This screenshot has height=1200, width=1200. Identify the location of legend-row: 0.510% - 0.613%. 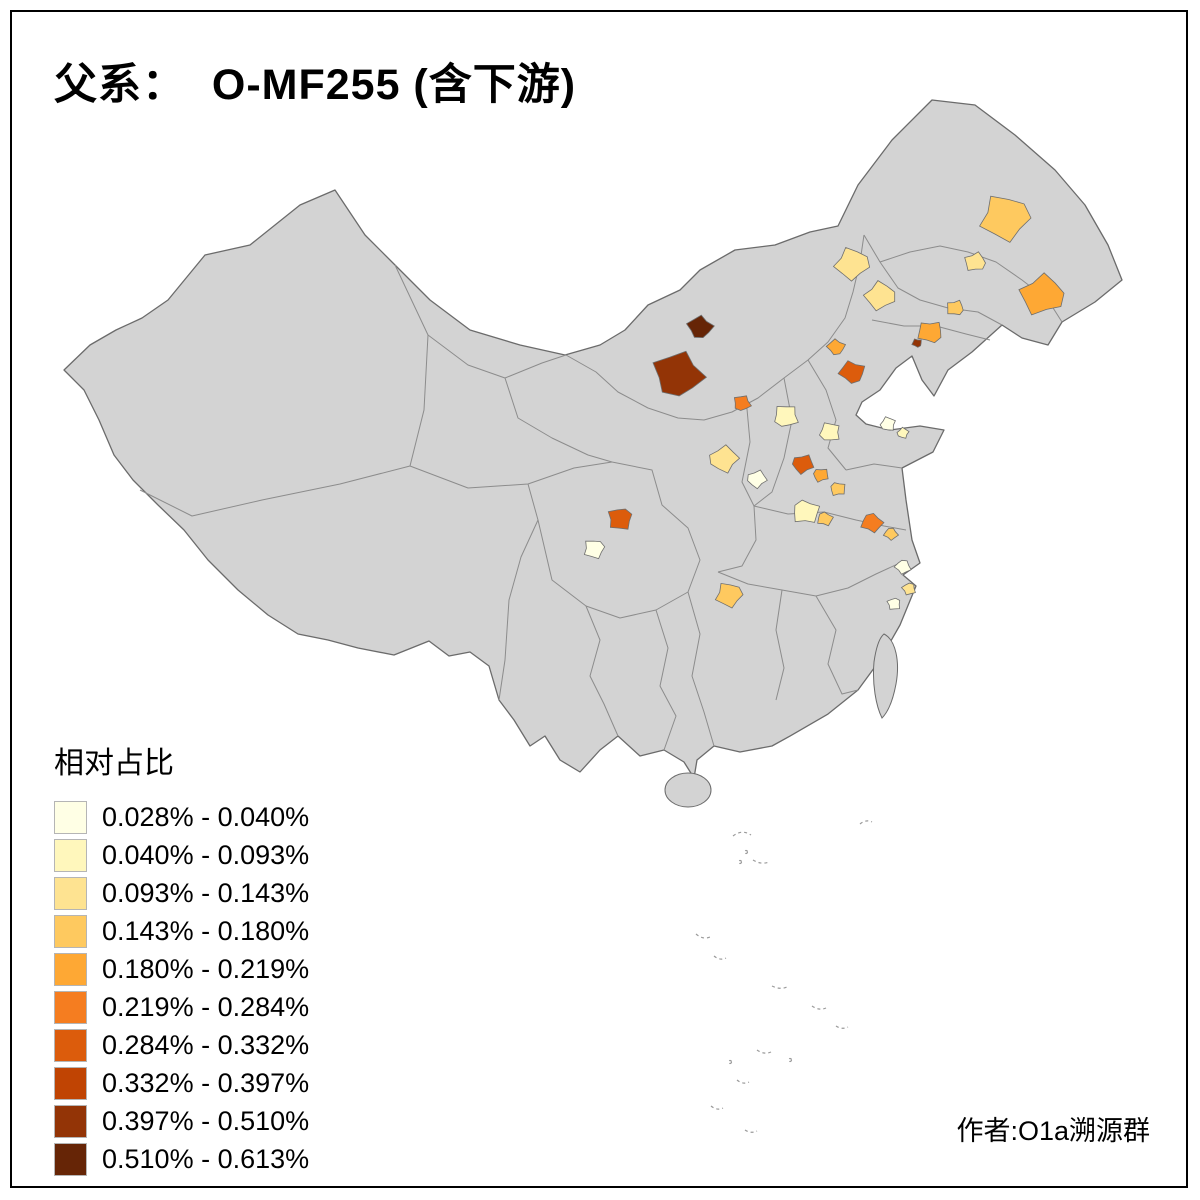
(181, 1159).